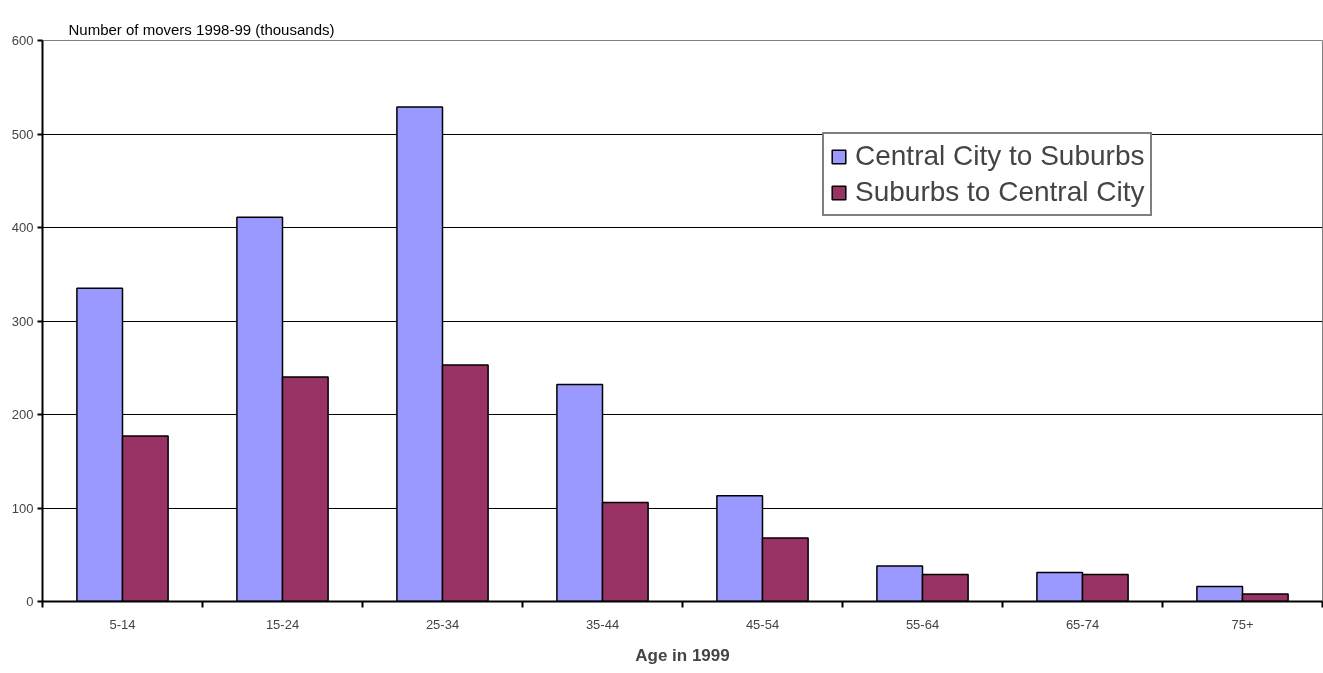  What do you see at coordinates (1000, 156) in the screenshot?
I see `legend-label: Central City to Suburbs` at bounding box center [1000, 156].